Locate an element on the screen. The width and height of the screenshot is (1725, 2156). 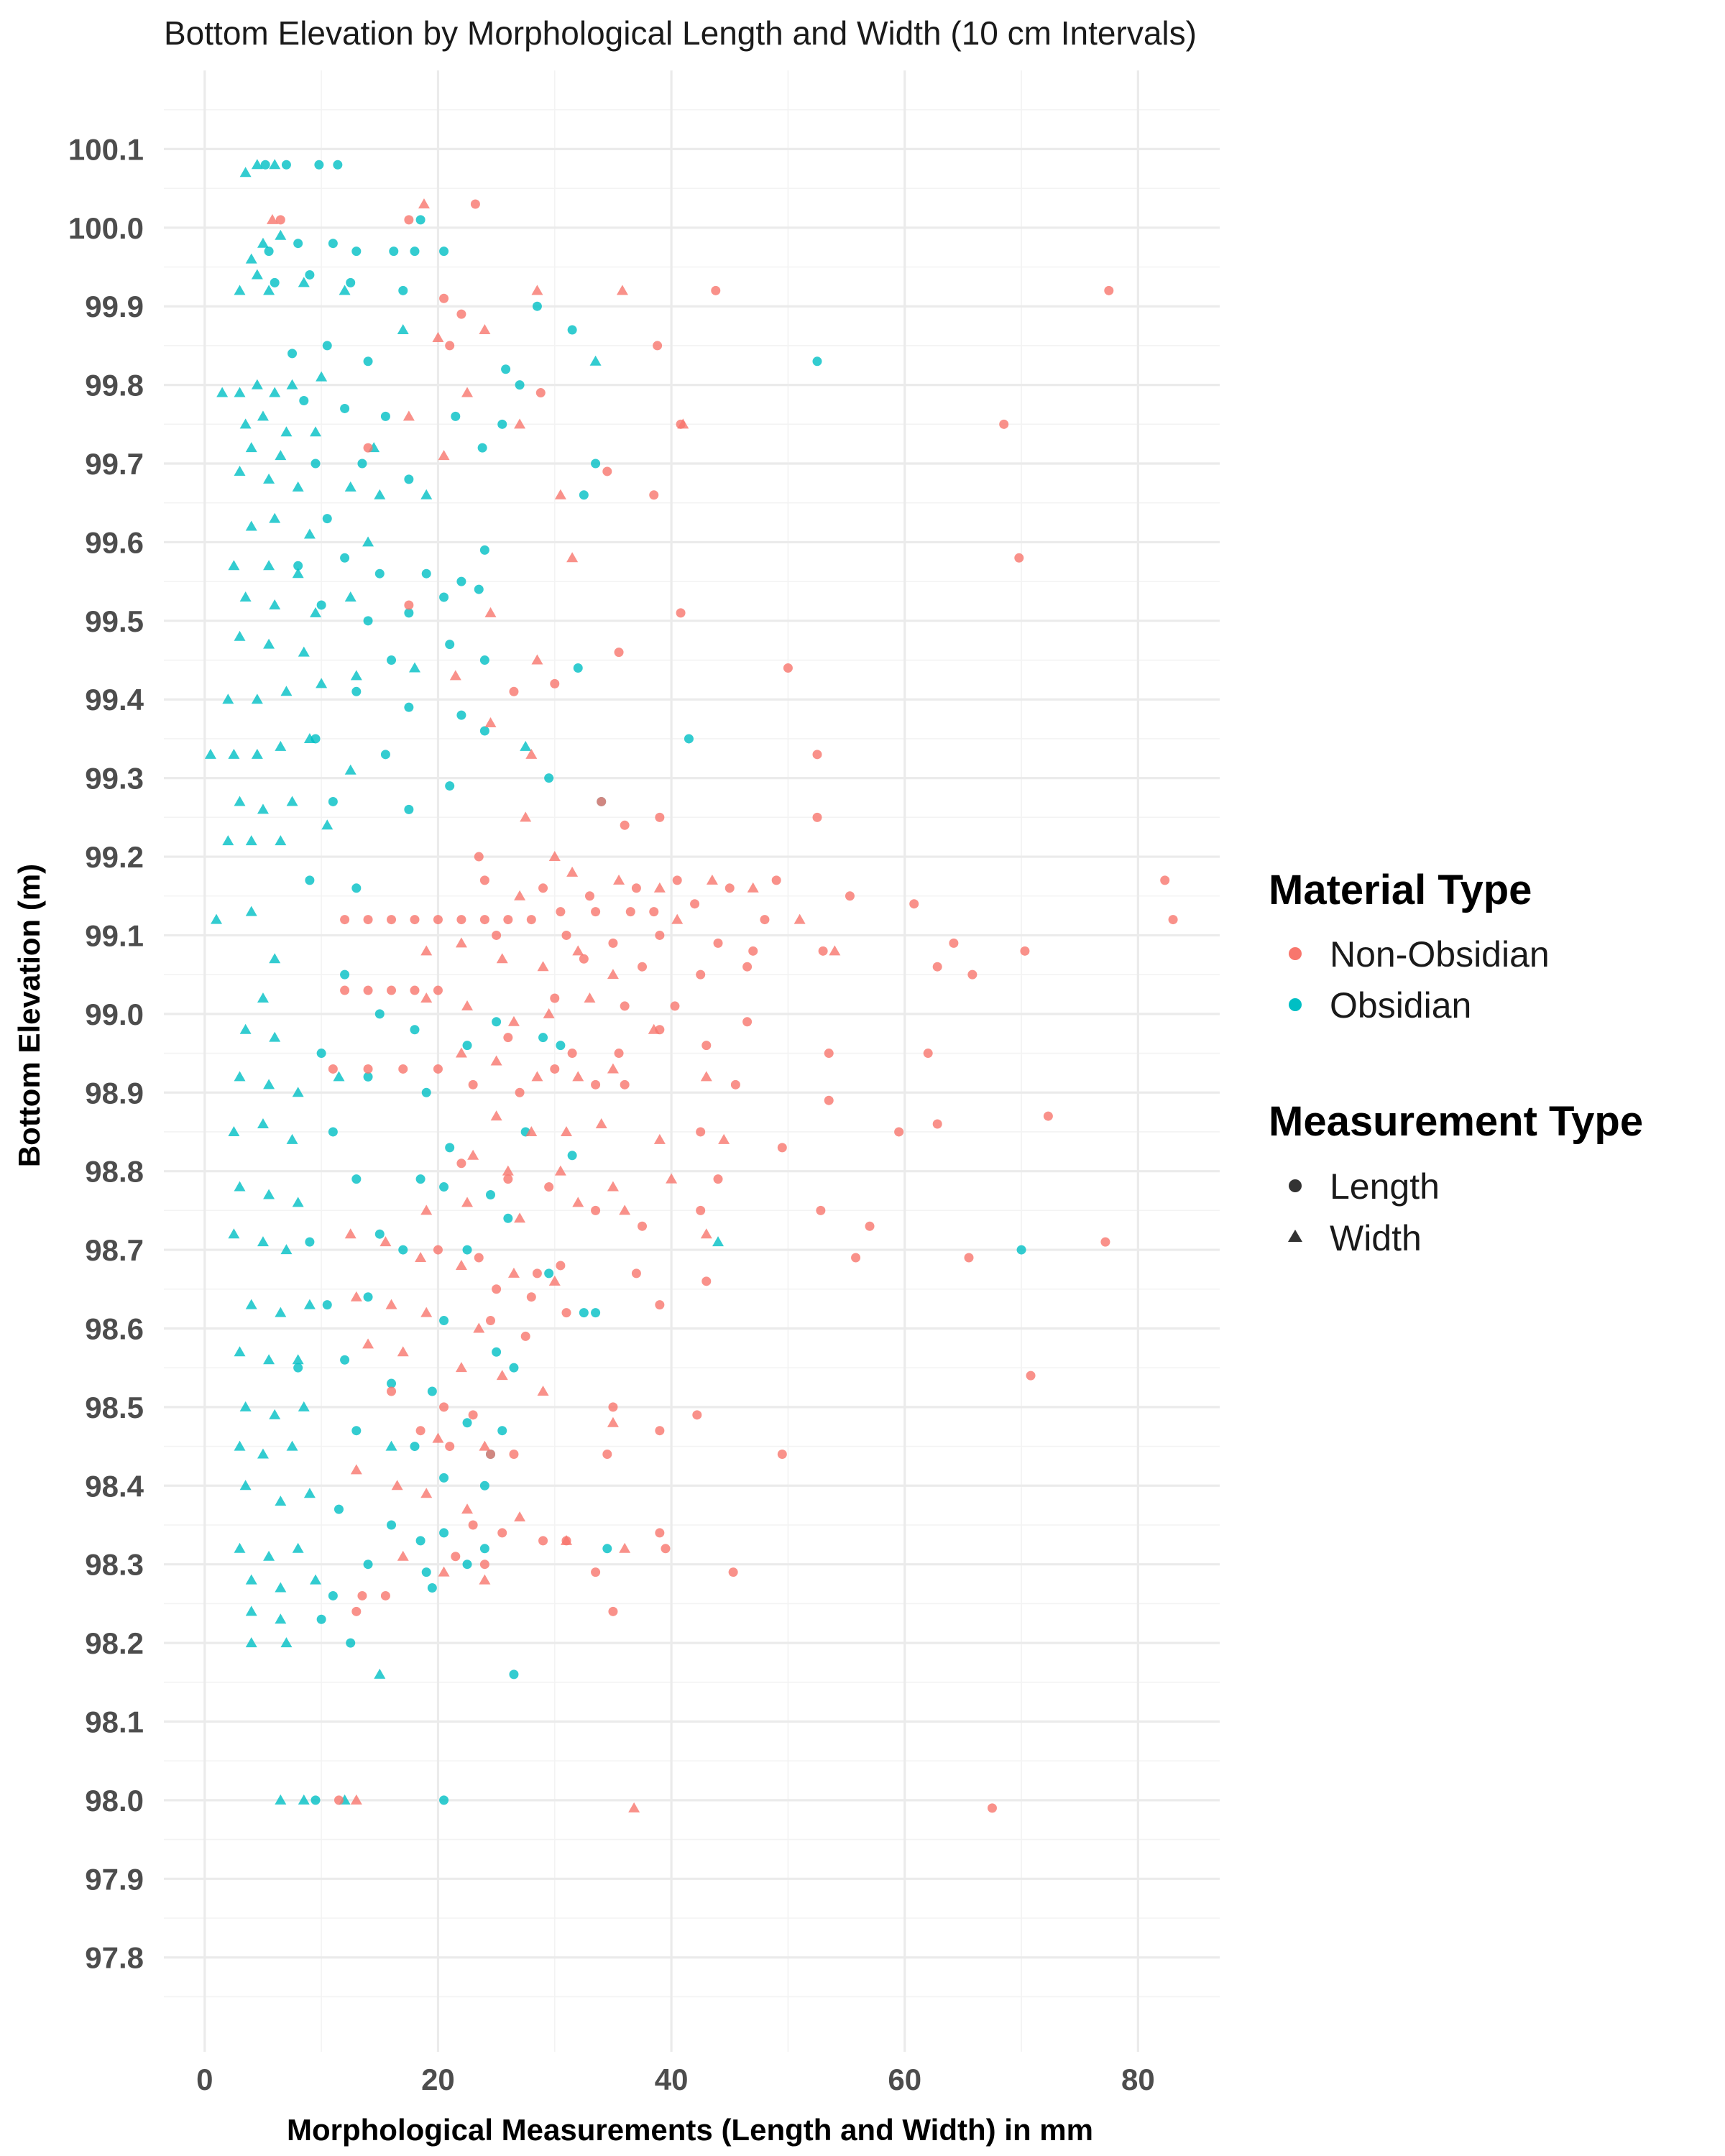
x-tick-label: 60 is located at coordinates (904, 2079).